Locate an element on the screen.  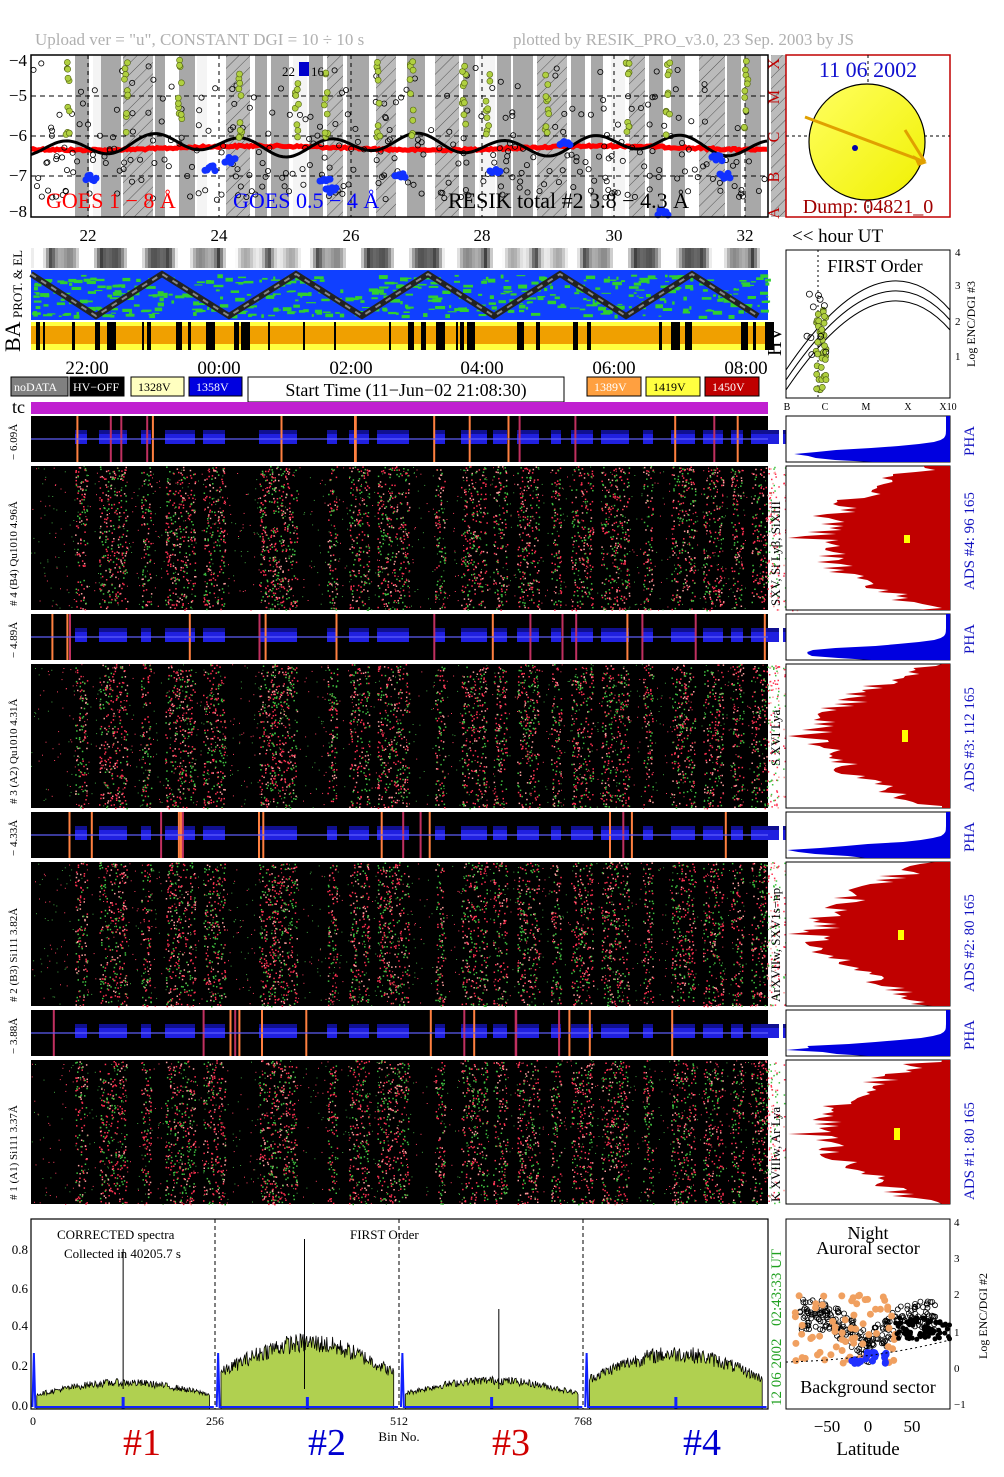
v1419-badge is located at coordinates (673, 386).